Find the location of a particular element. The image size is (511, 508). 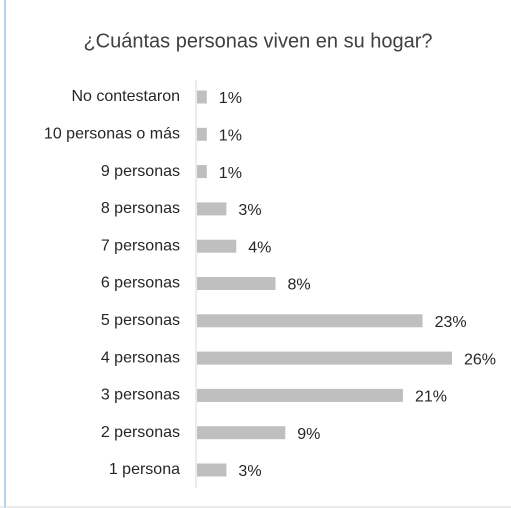

category-label: 1 persona is located at coordinates (144, 469).